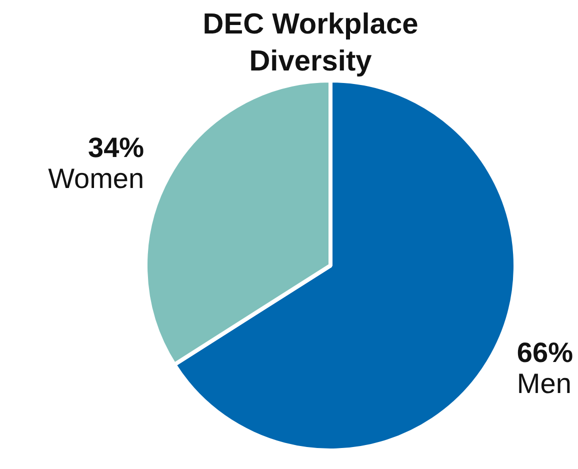 Image resolution: width=578 pixels, height=469 pixels. I want to click on data-label: 66%, so click(545, 352).